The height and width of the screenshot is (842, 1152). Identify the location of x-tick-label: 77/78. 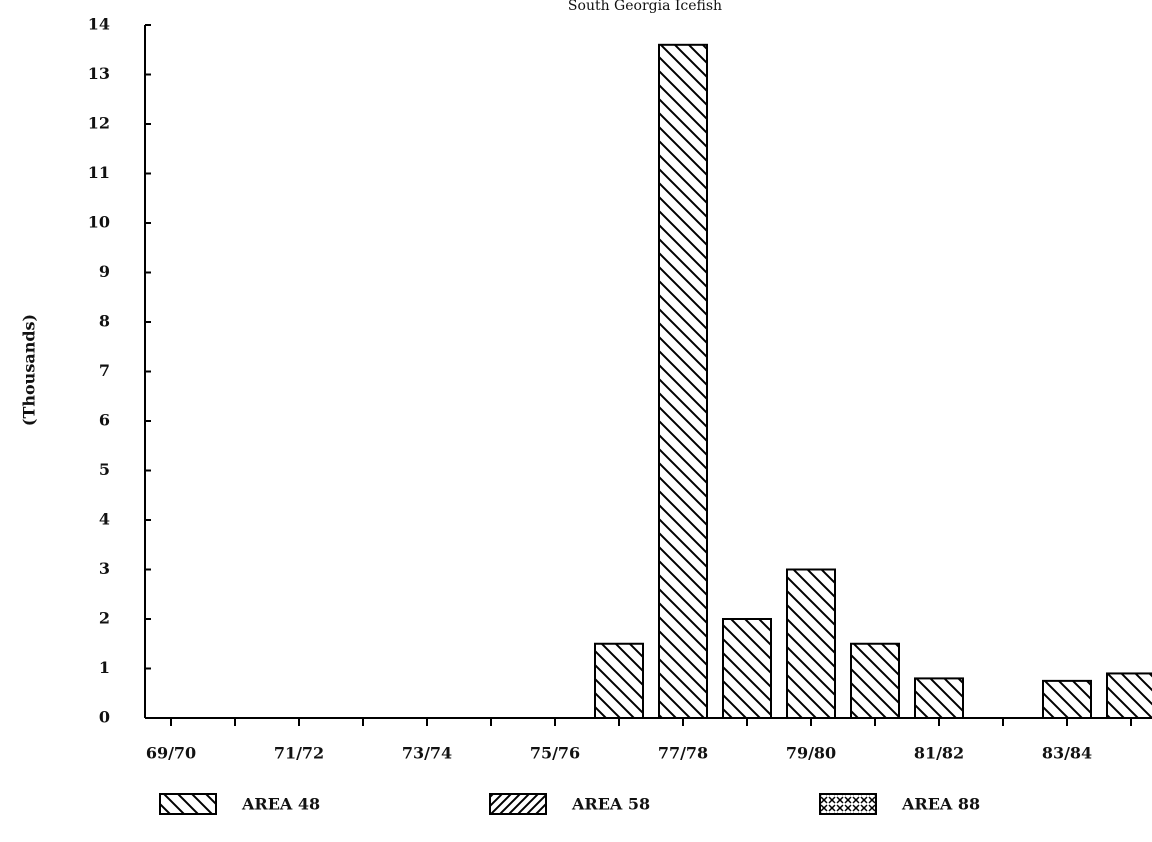
(683, 753).